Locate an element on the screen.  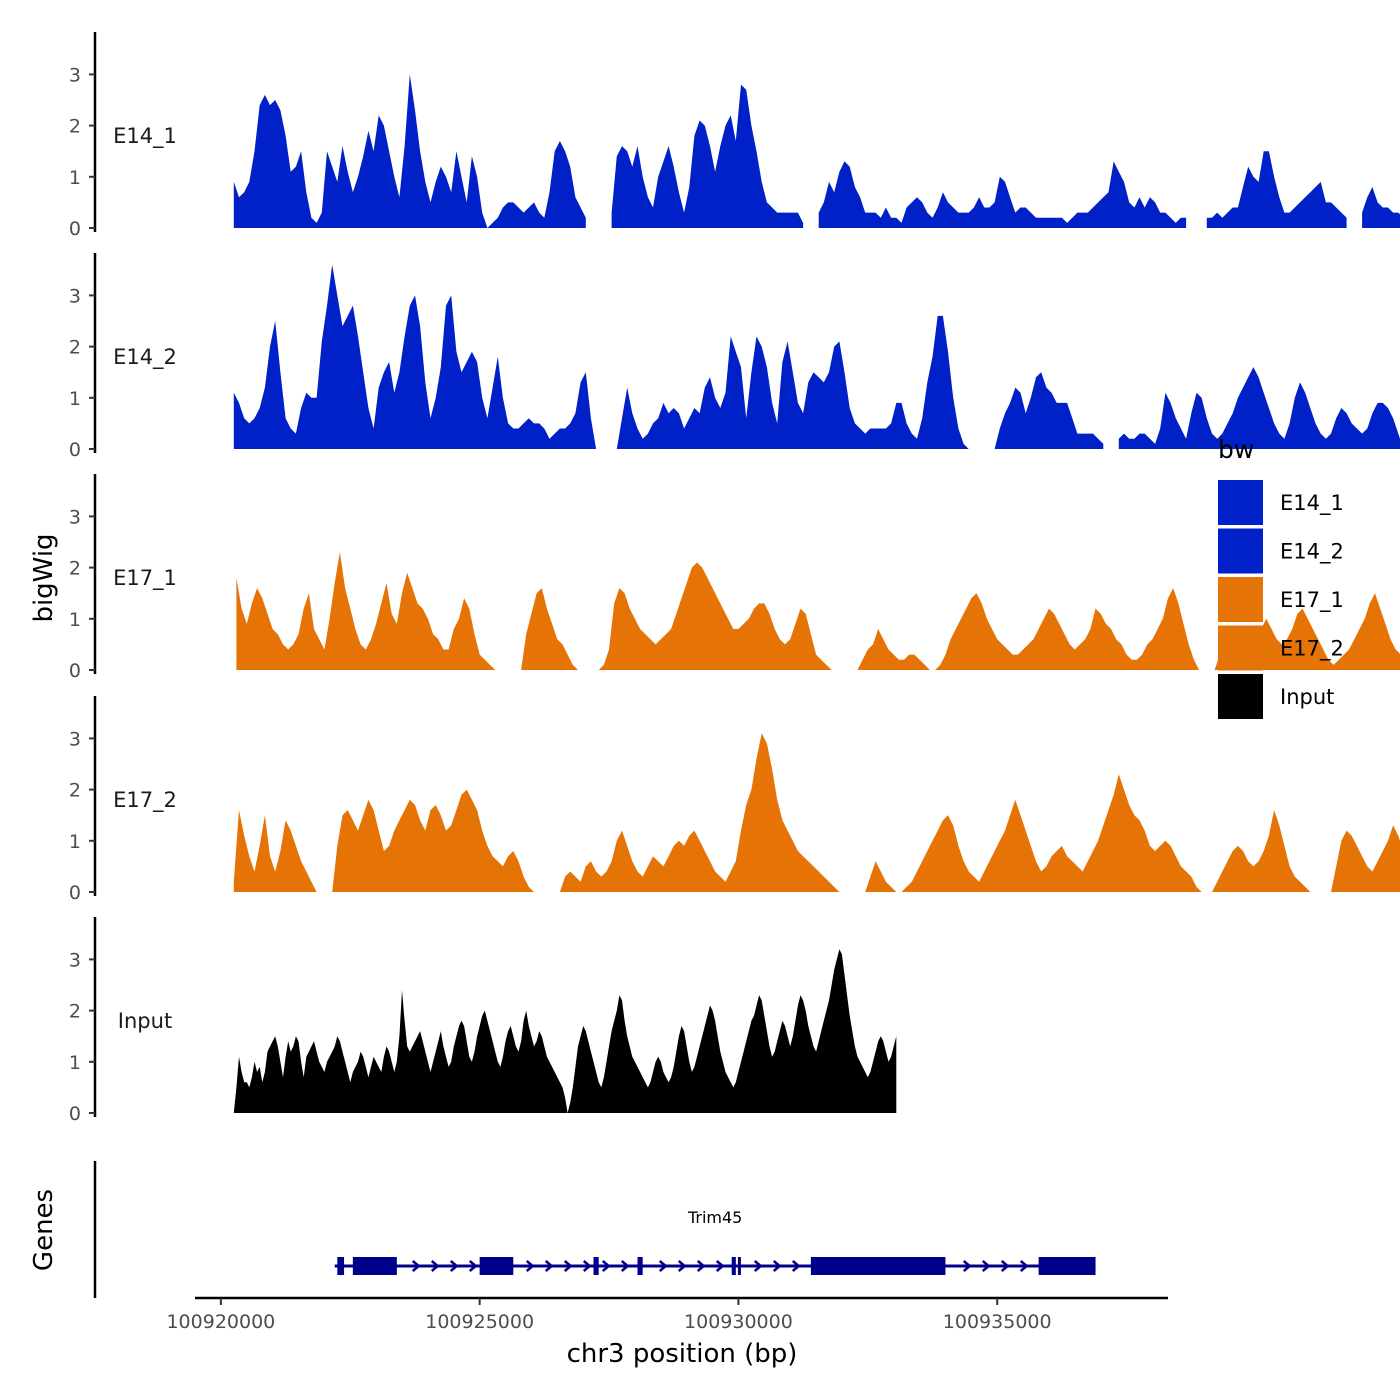
x-tick-label: 100930000 is located at coordinates (738, 1322).